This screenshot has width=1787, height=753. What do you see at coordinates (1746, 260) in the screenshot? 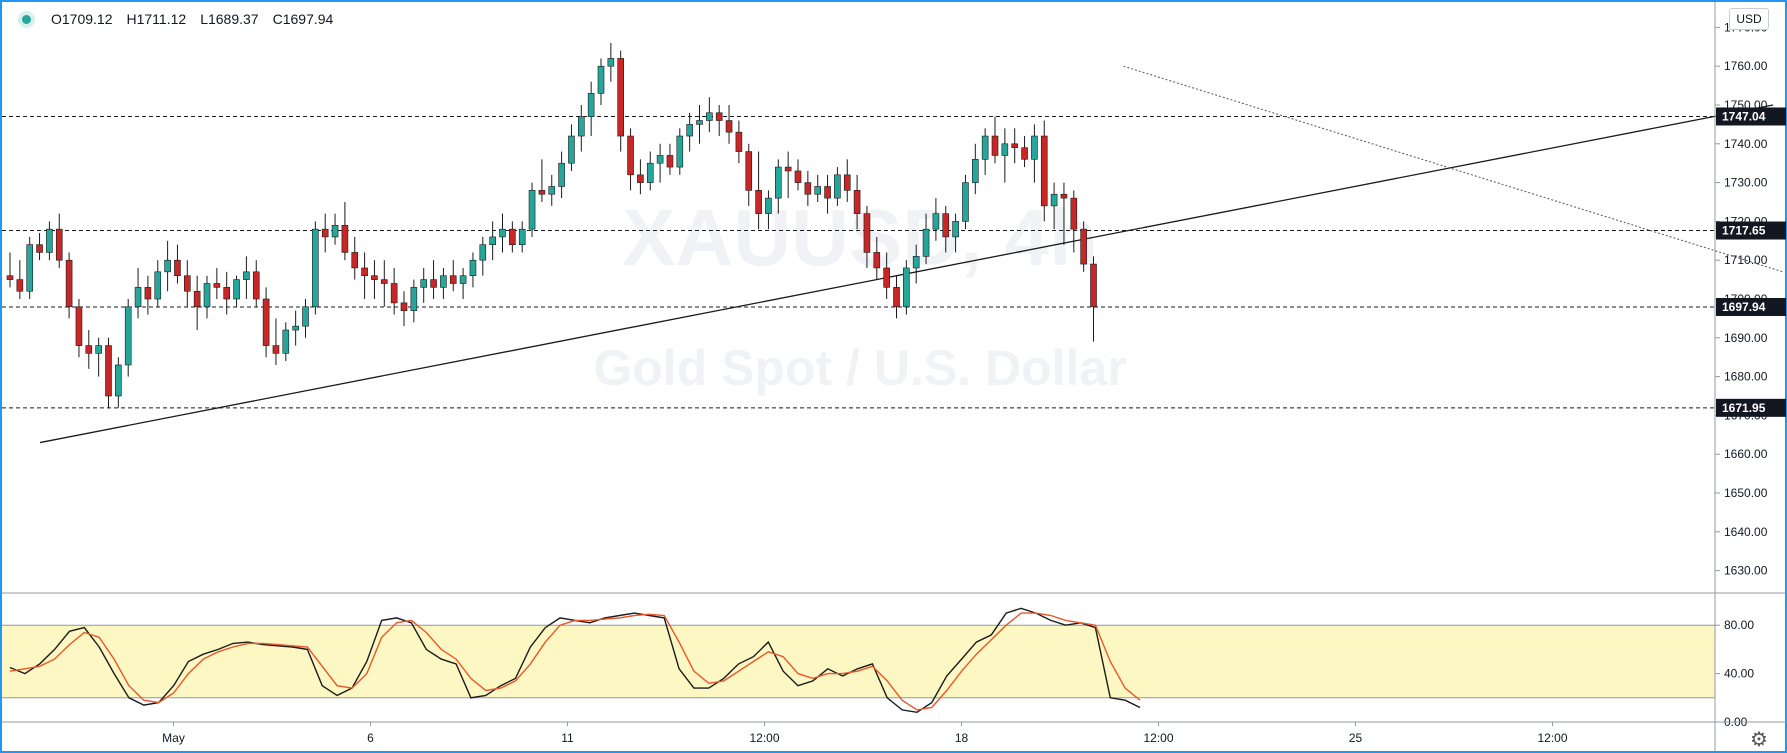
I see `price-tick-label: 1710.00` at bounding box center [1746, 260].